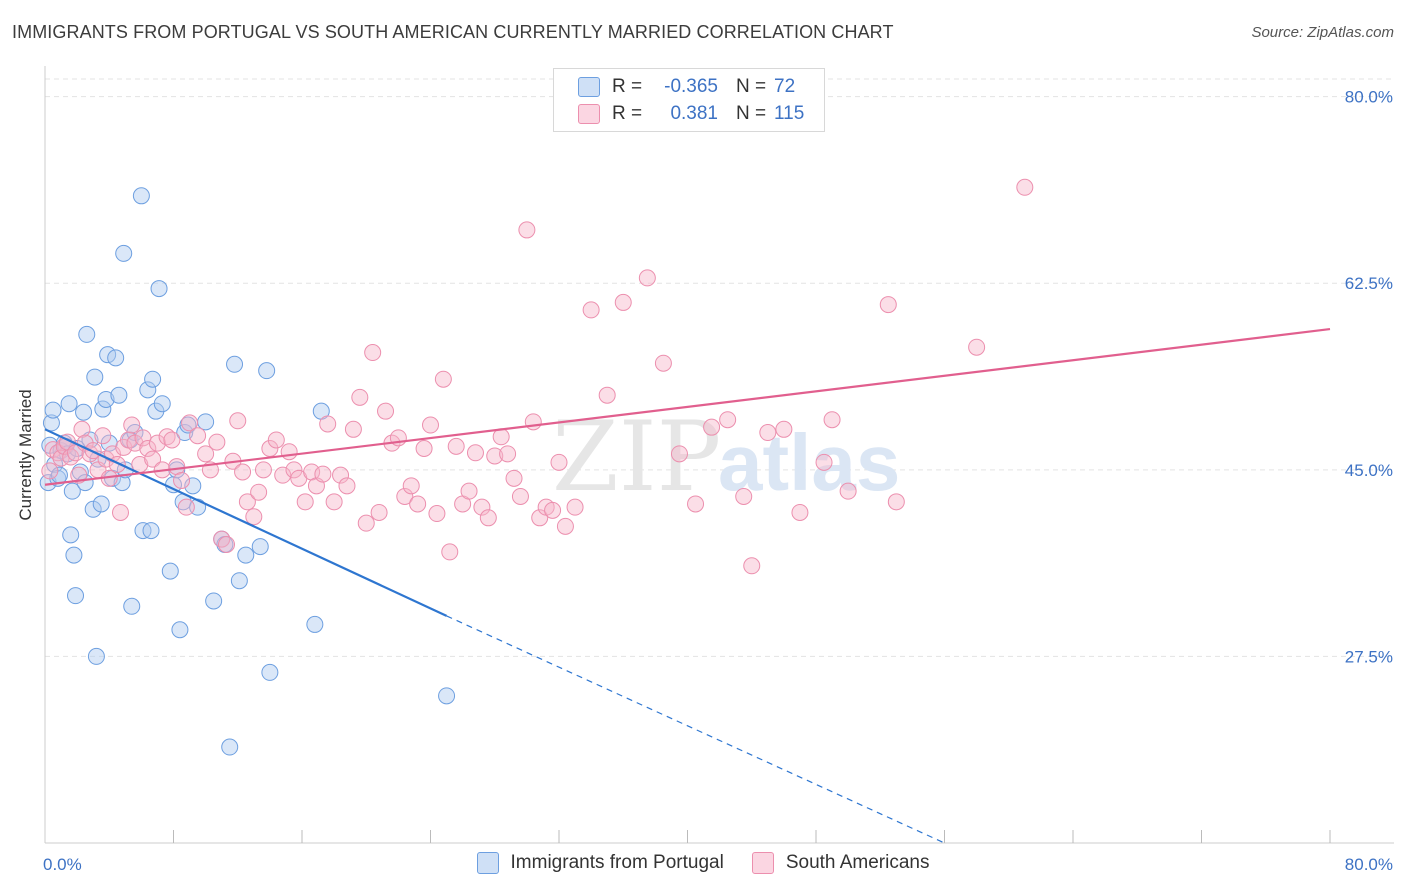 The height and width of the screenshot is (892, 1406). What do you see at coordinates (1369, 656) in the screenshot?
I see `y-tick-label: 27.5%` at bounding box center [1369, 656].